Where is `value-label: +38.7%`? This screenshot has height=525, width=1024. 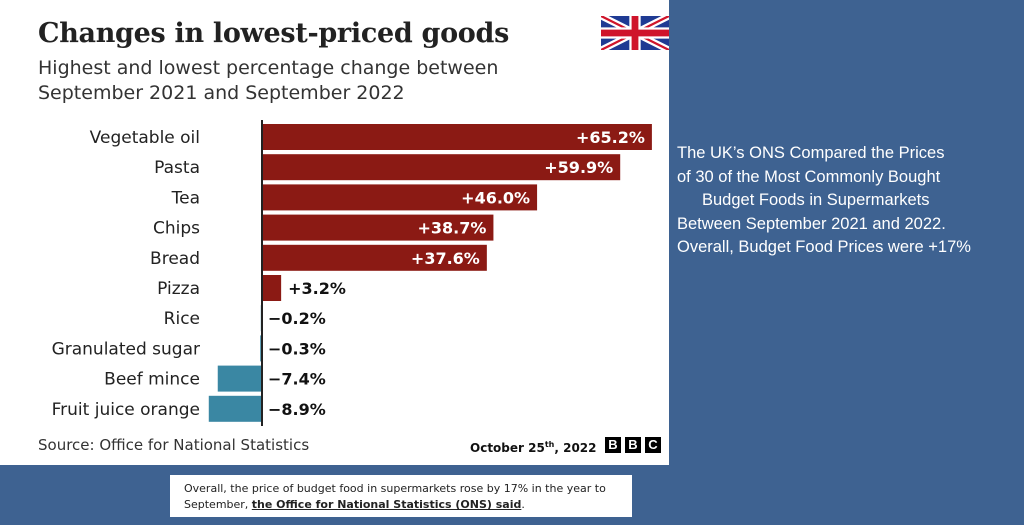 value-label: +38.7% is located at coordinates (452, 228).